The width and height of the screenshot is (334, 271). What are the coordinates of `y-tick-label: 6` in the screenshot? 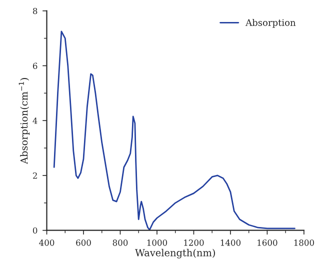 It's located at (35, 65).